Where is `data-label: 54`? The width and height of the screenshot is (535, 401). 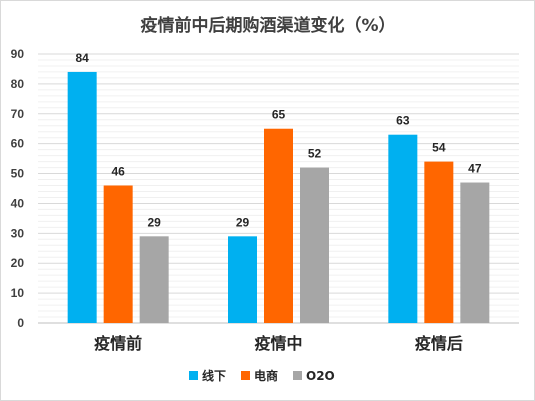 data-label: 54 is located at coordinates (439, 148).